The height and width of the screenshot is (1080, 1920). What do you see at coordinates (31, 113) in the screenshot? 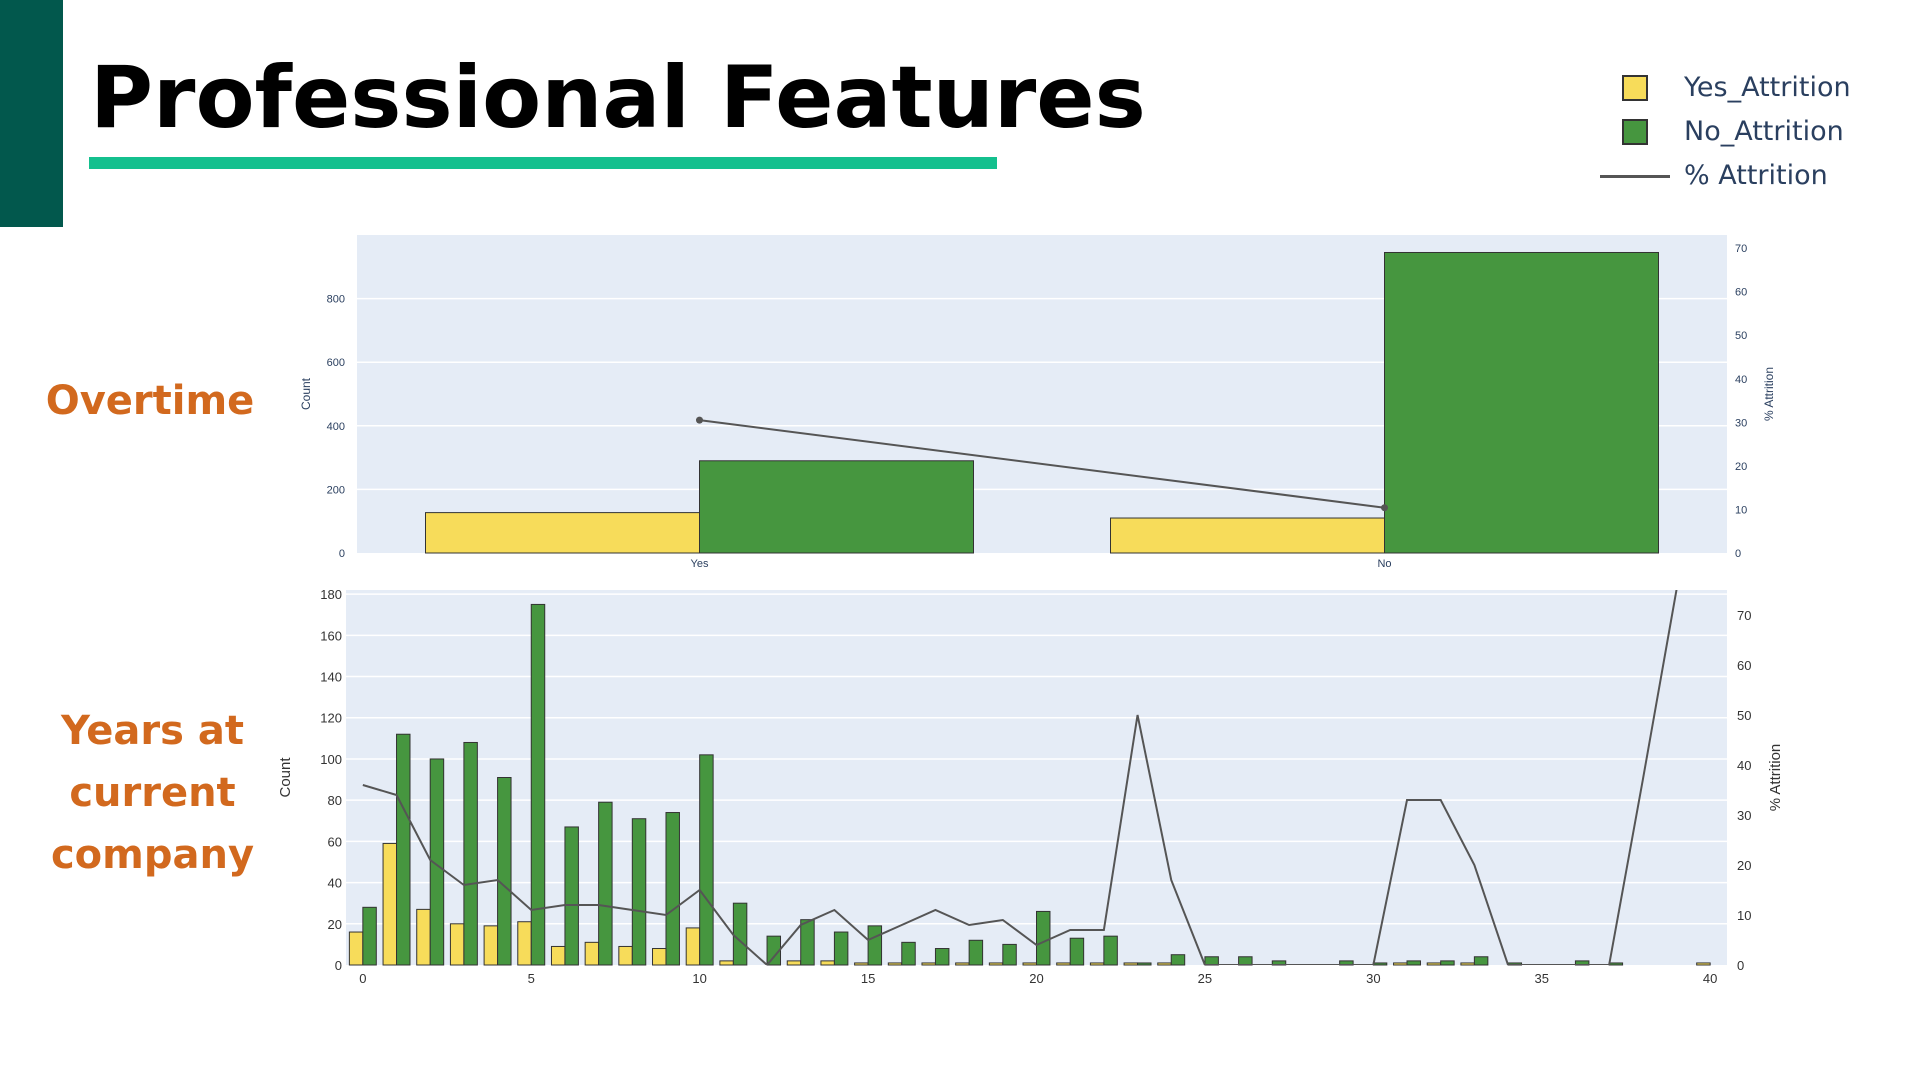
I see `accent-bar` at bounding box center [31, 113].